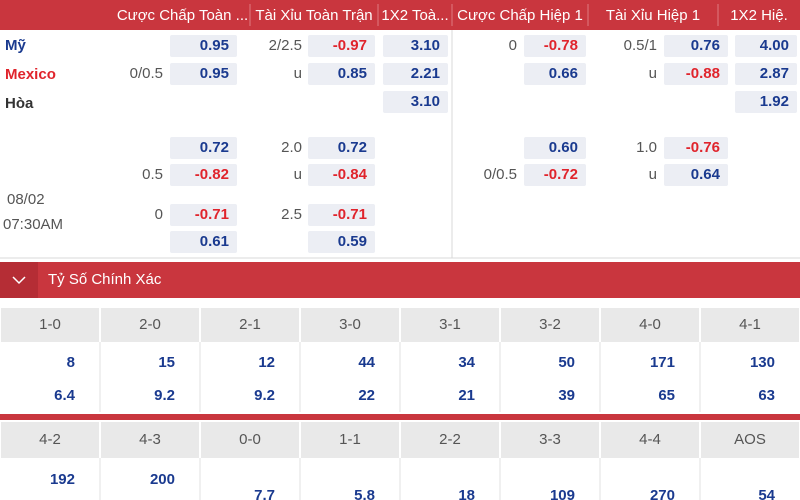  Describe the element at coordinates (298, 73) in the screenshot. I see `handicap-line: u` at that location.